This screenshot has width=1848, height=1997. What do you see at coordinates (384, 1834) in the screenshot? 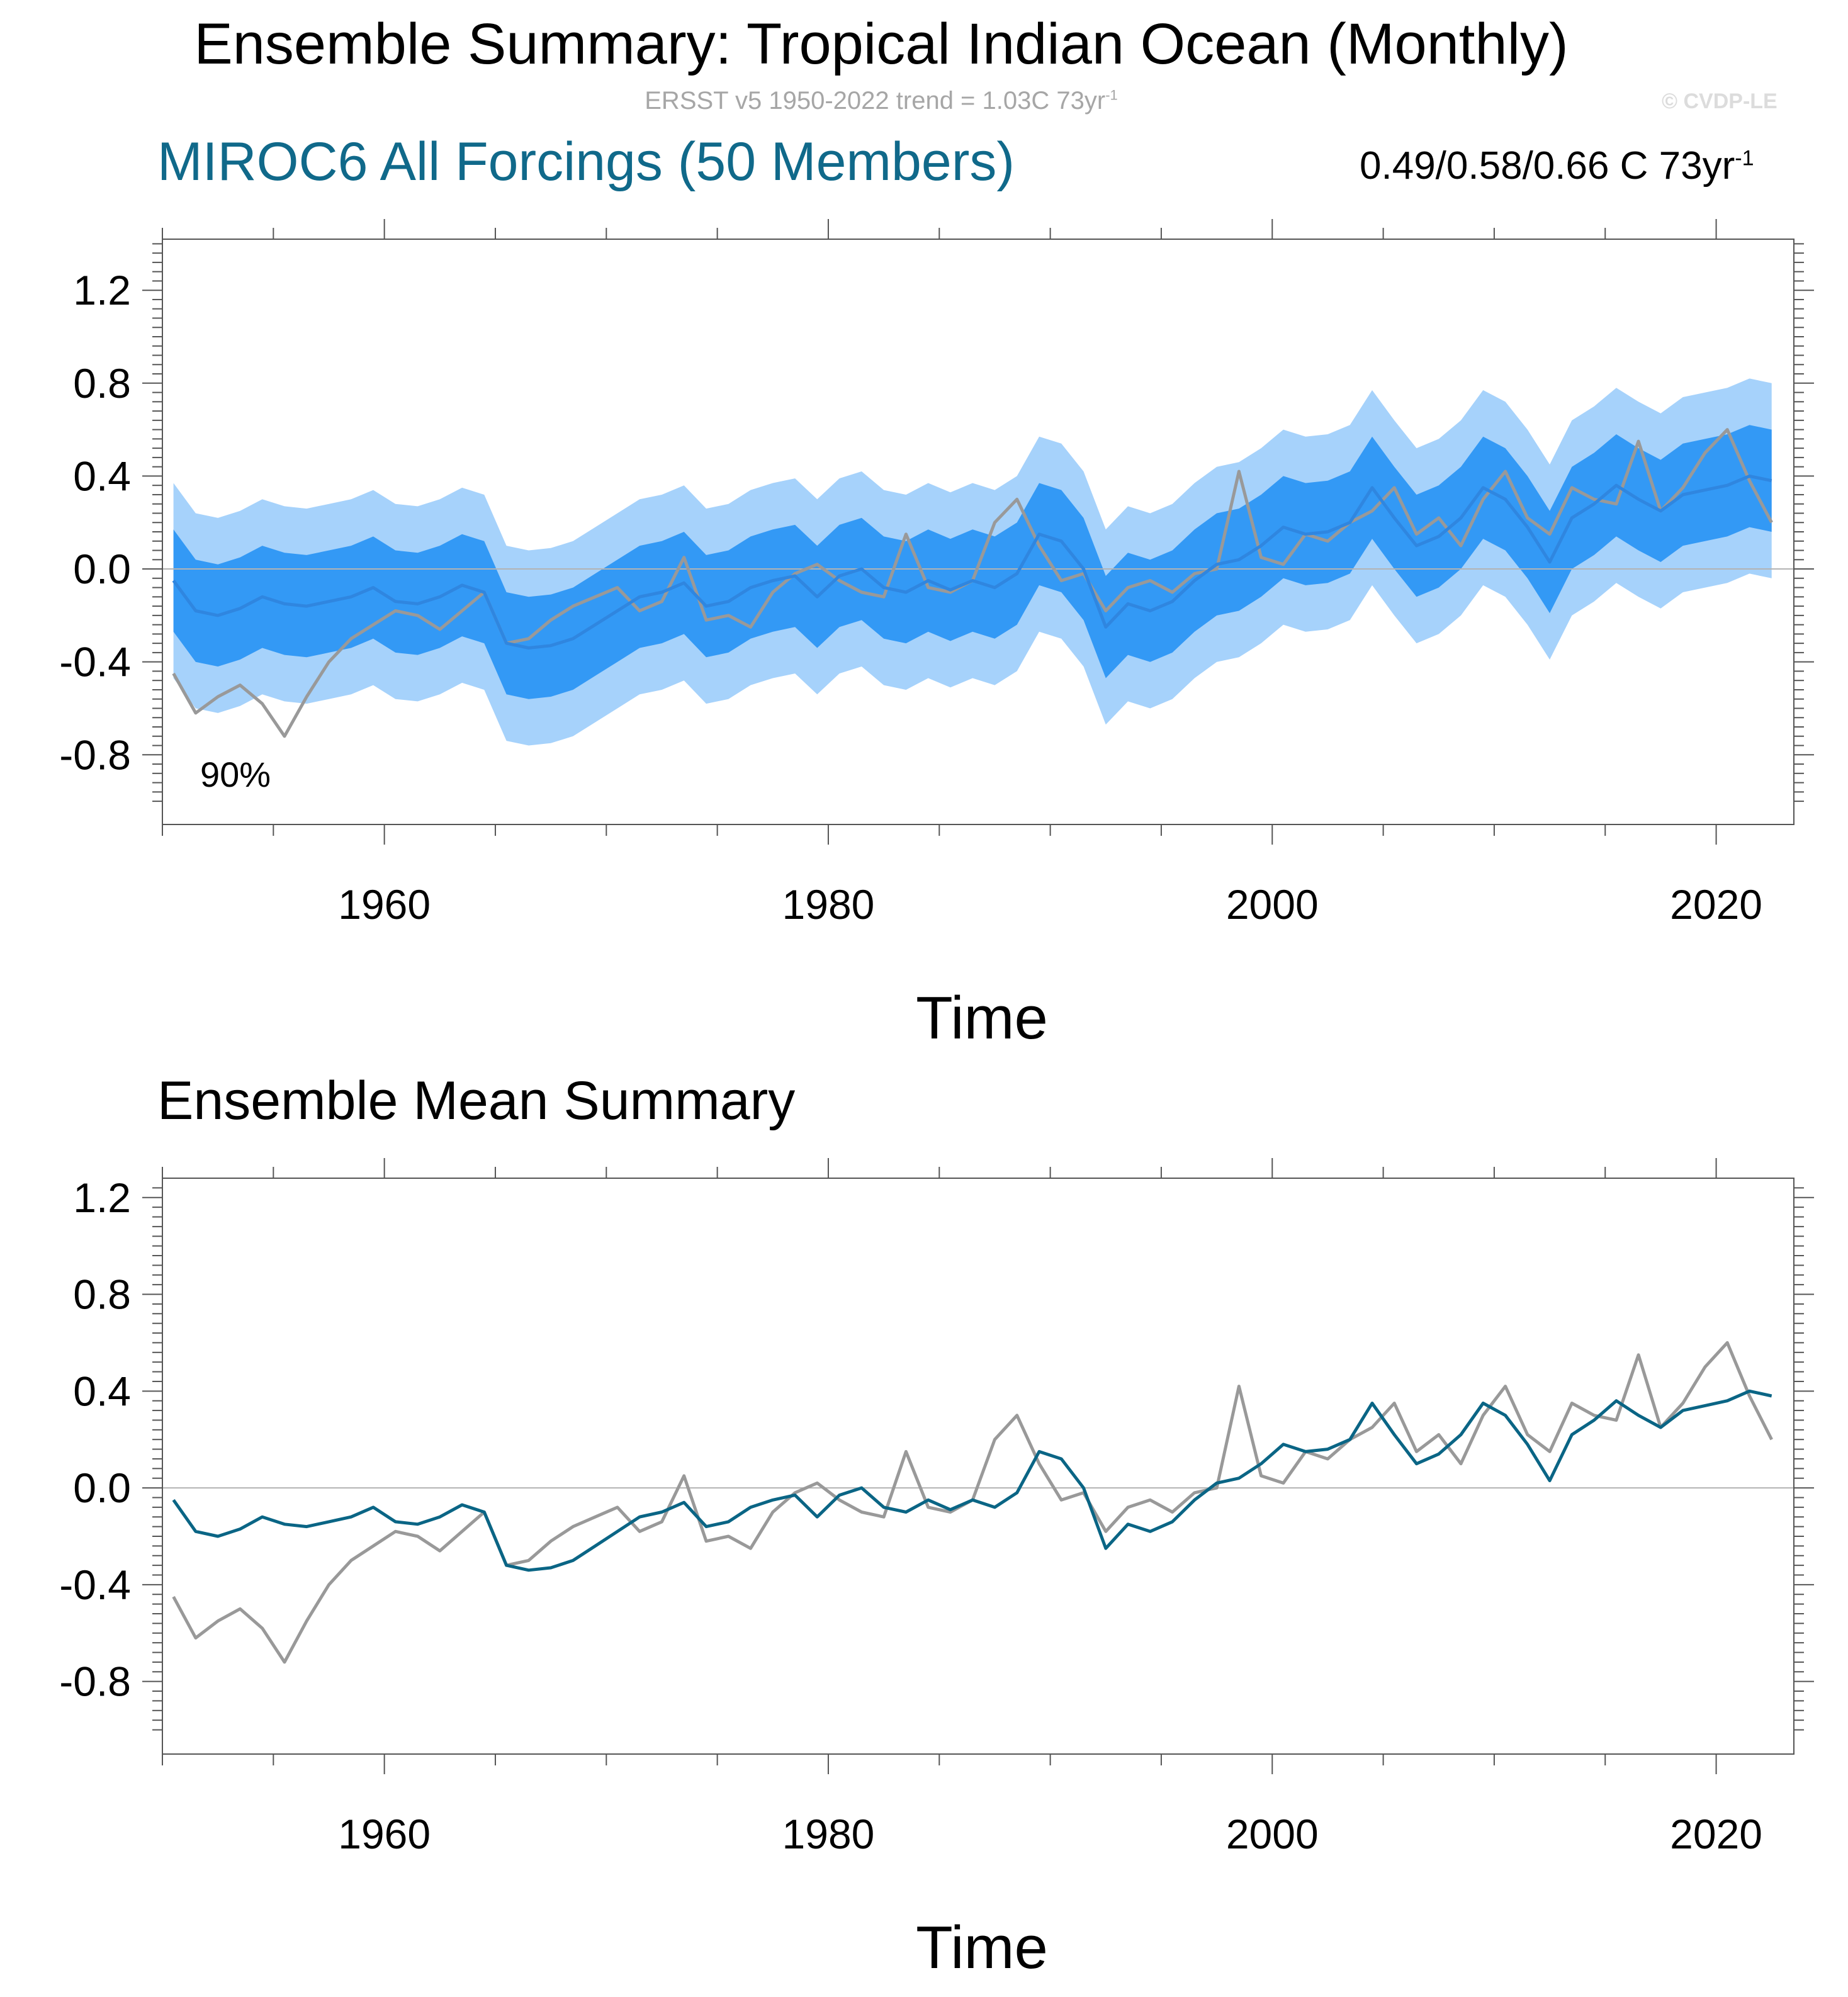
I see `lower-xtick-label-1960: 1960` at bounding box center [384, 1834].